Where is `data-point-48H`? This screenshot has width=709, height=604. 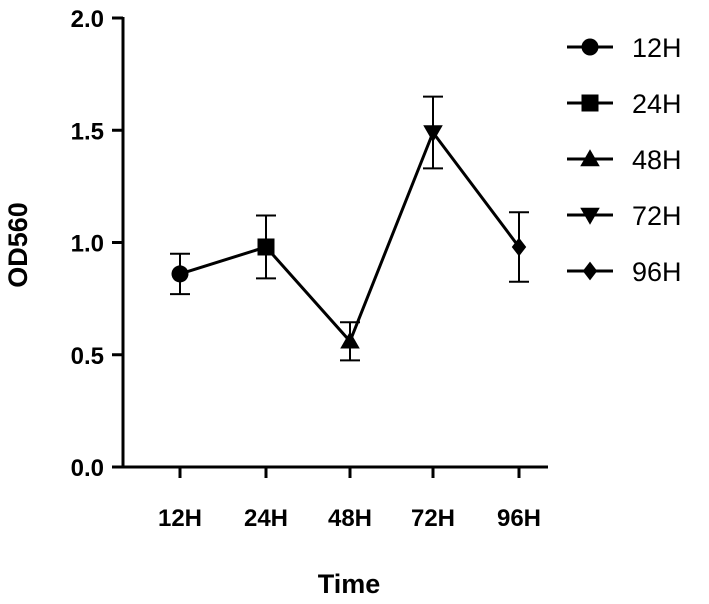 data-point-48H is located at coordinates (350, 340).